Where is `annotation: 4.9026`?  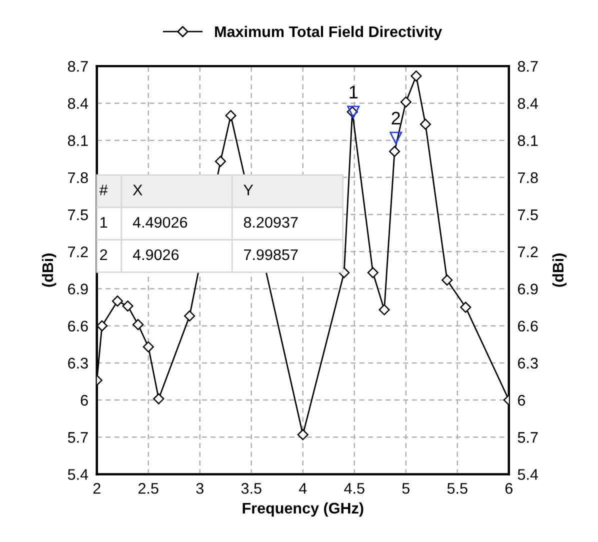
annotation: 4.9026 is located at coordinates (155, 254).